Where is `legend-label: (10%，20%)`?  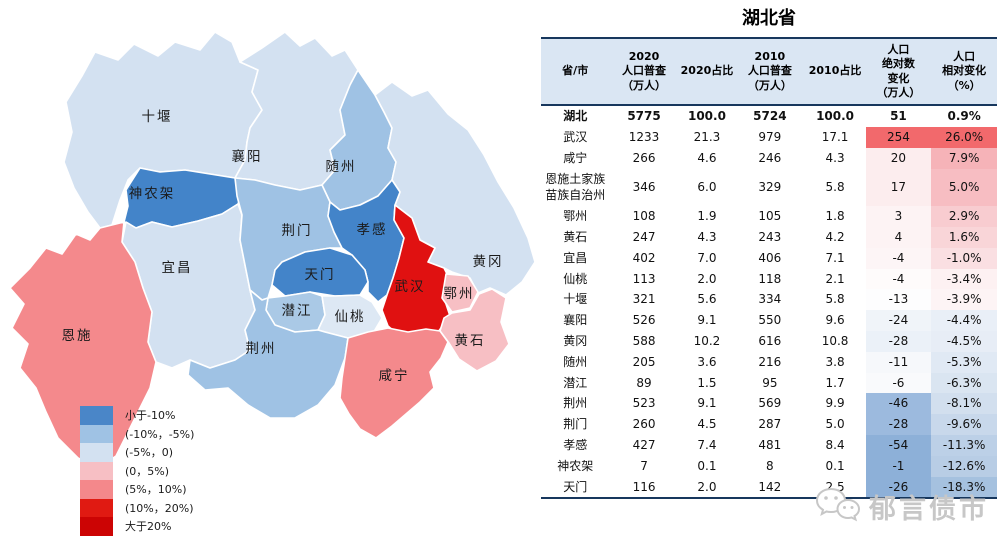
legend-label: (10%，20%) is located at coordinates (159, 508).